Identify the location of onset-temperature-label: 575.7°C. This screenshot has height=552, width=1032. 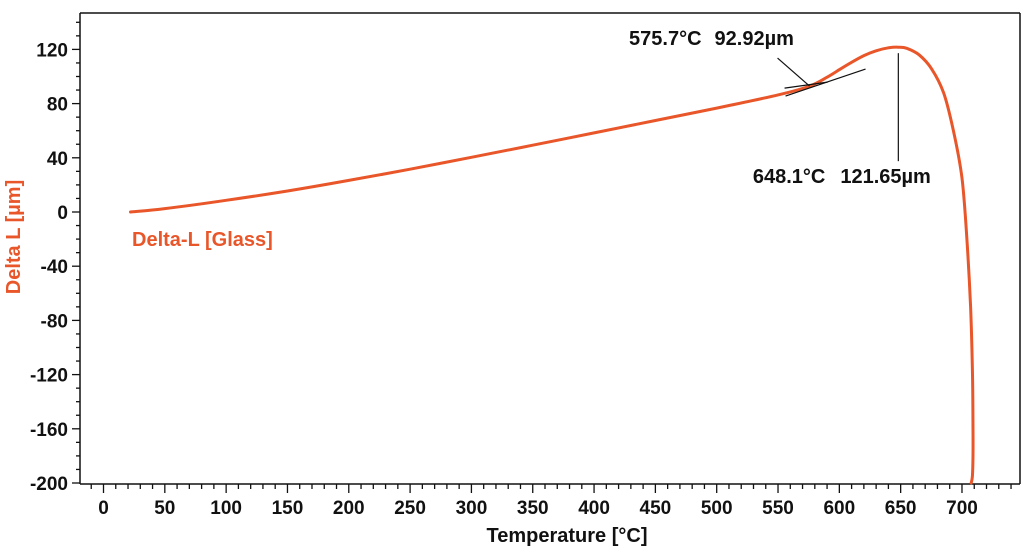
(665, 39).